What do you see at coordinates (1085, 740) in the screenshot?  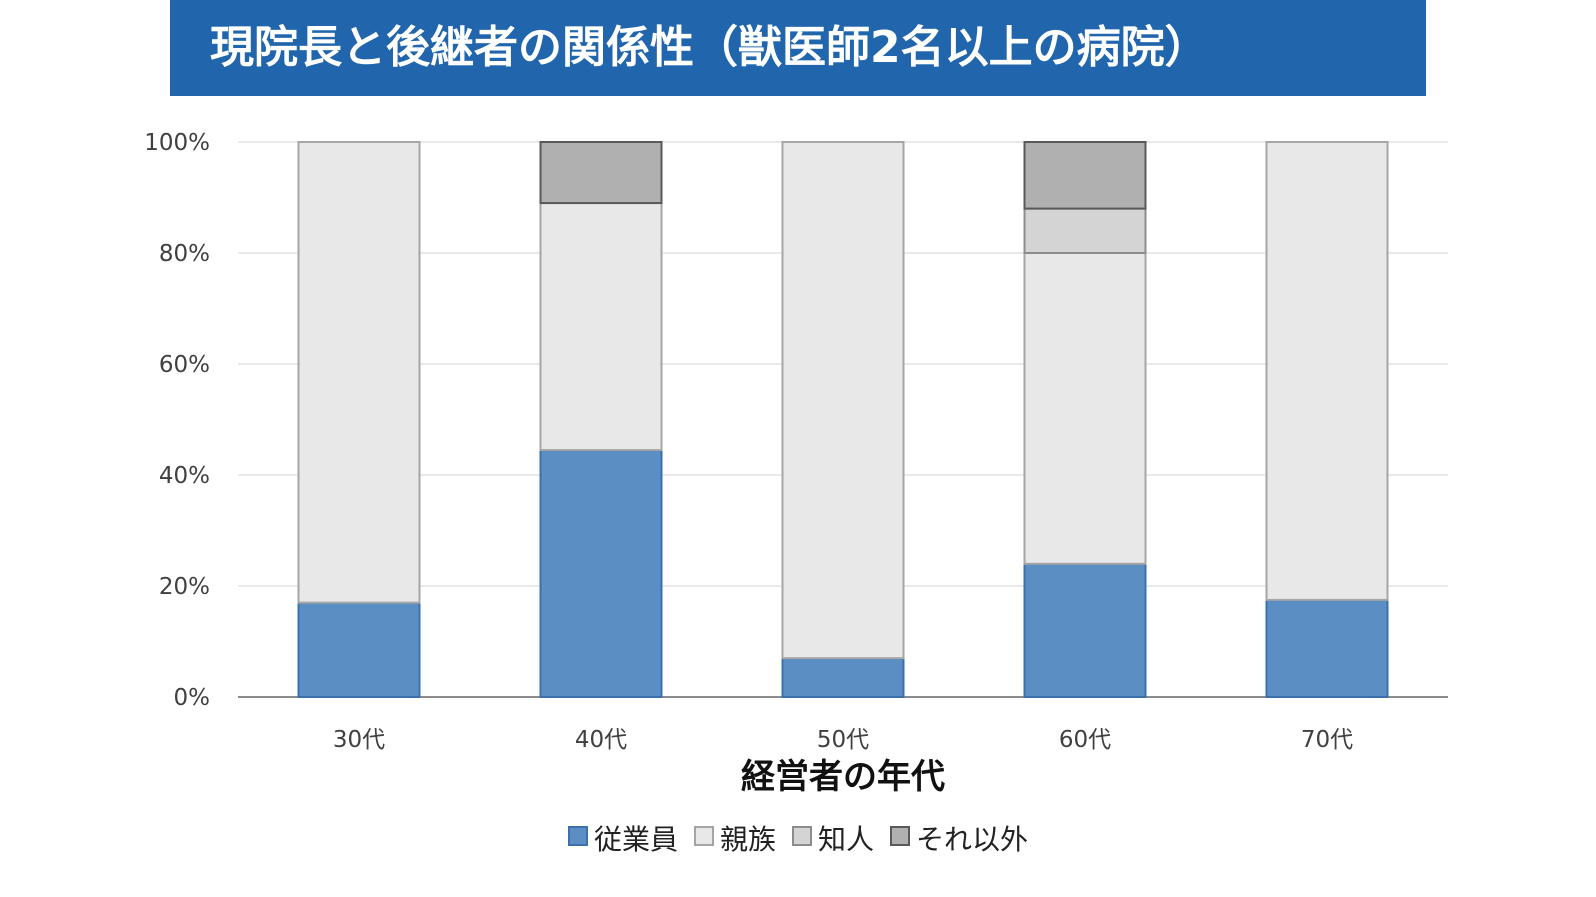 I see `x-tick-label: 60代` at bounding box center [1085, 740].